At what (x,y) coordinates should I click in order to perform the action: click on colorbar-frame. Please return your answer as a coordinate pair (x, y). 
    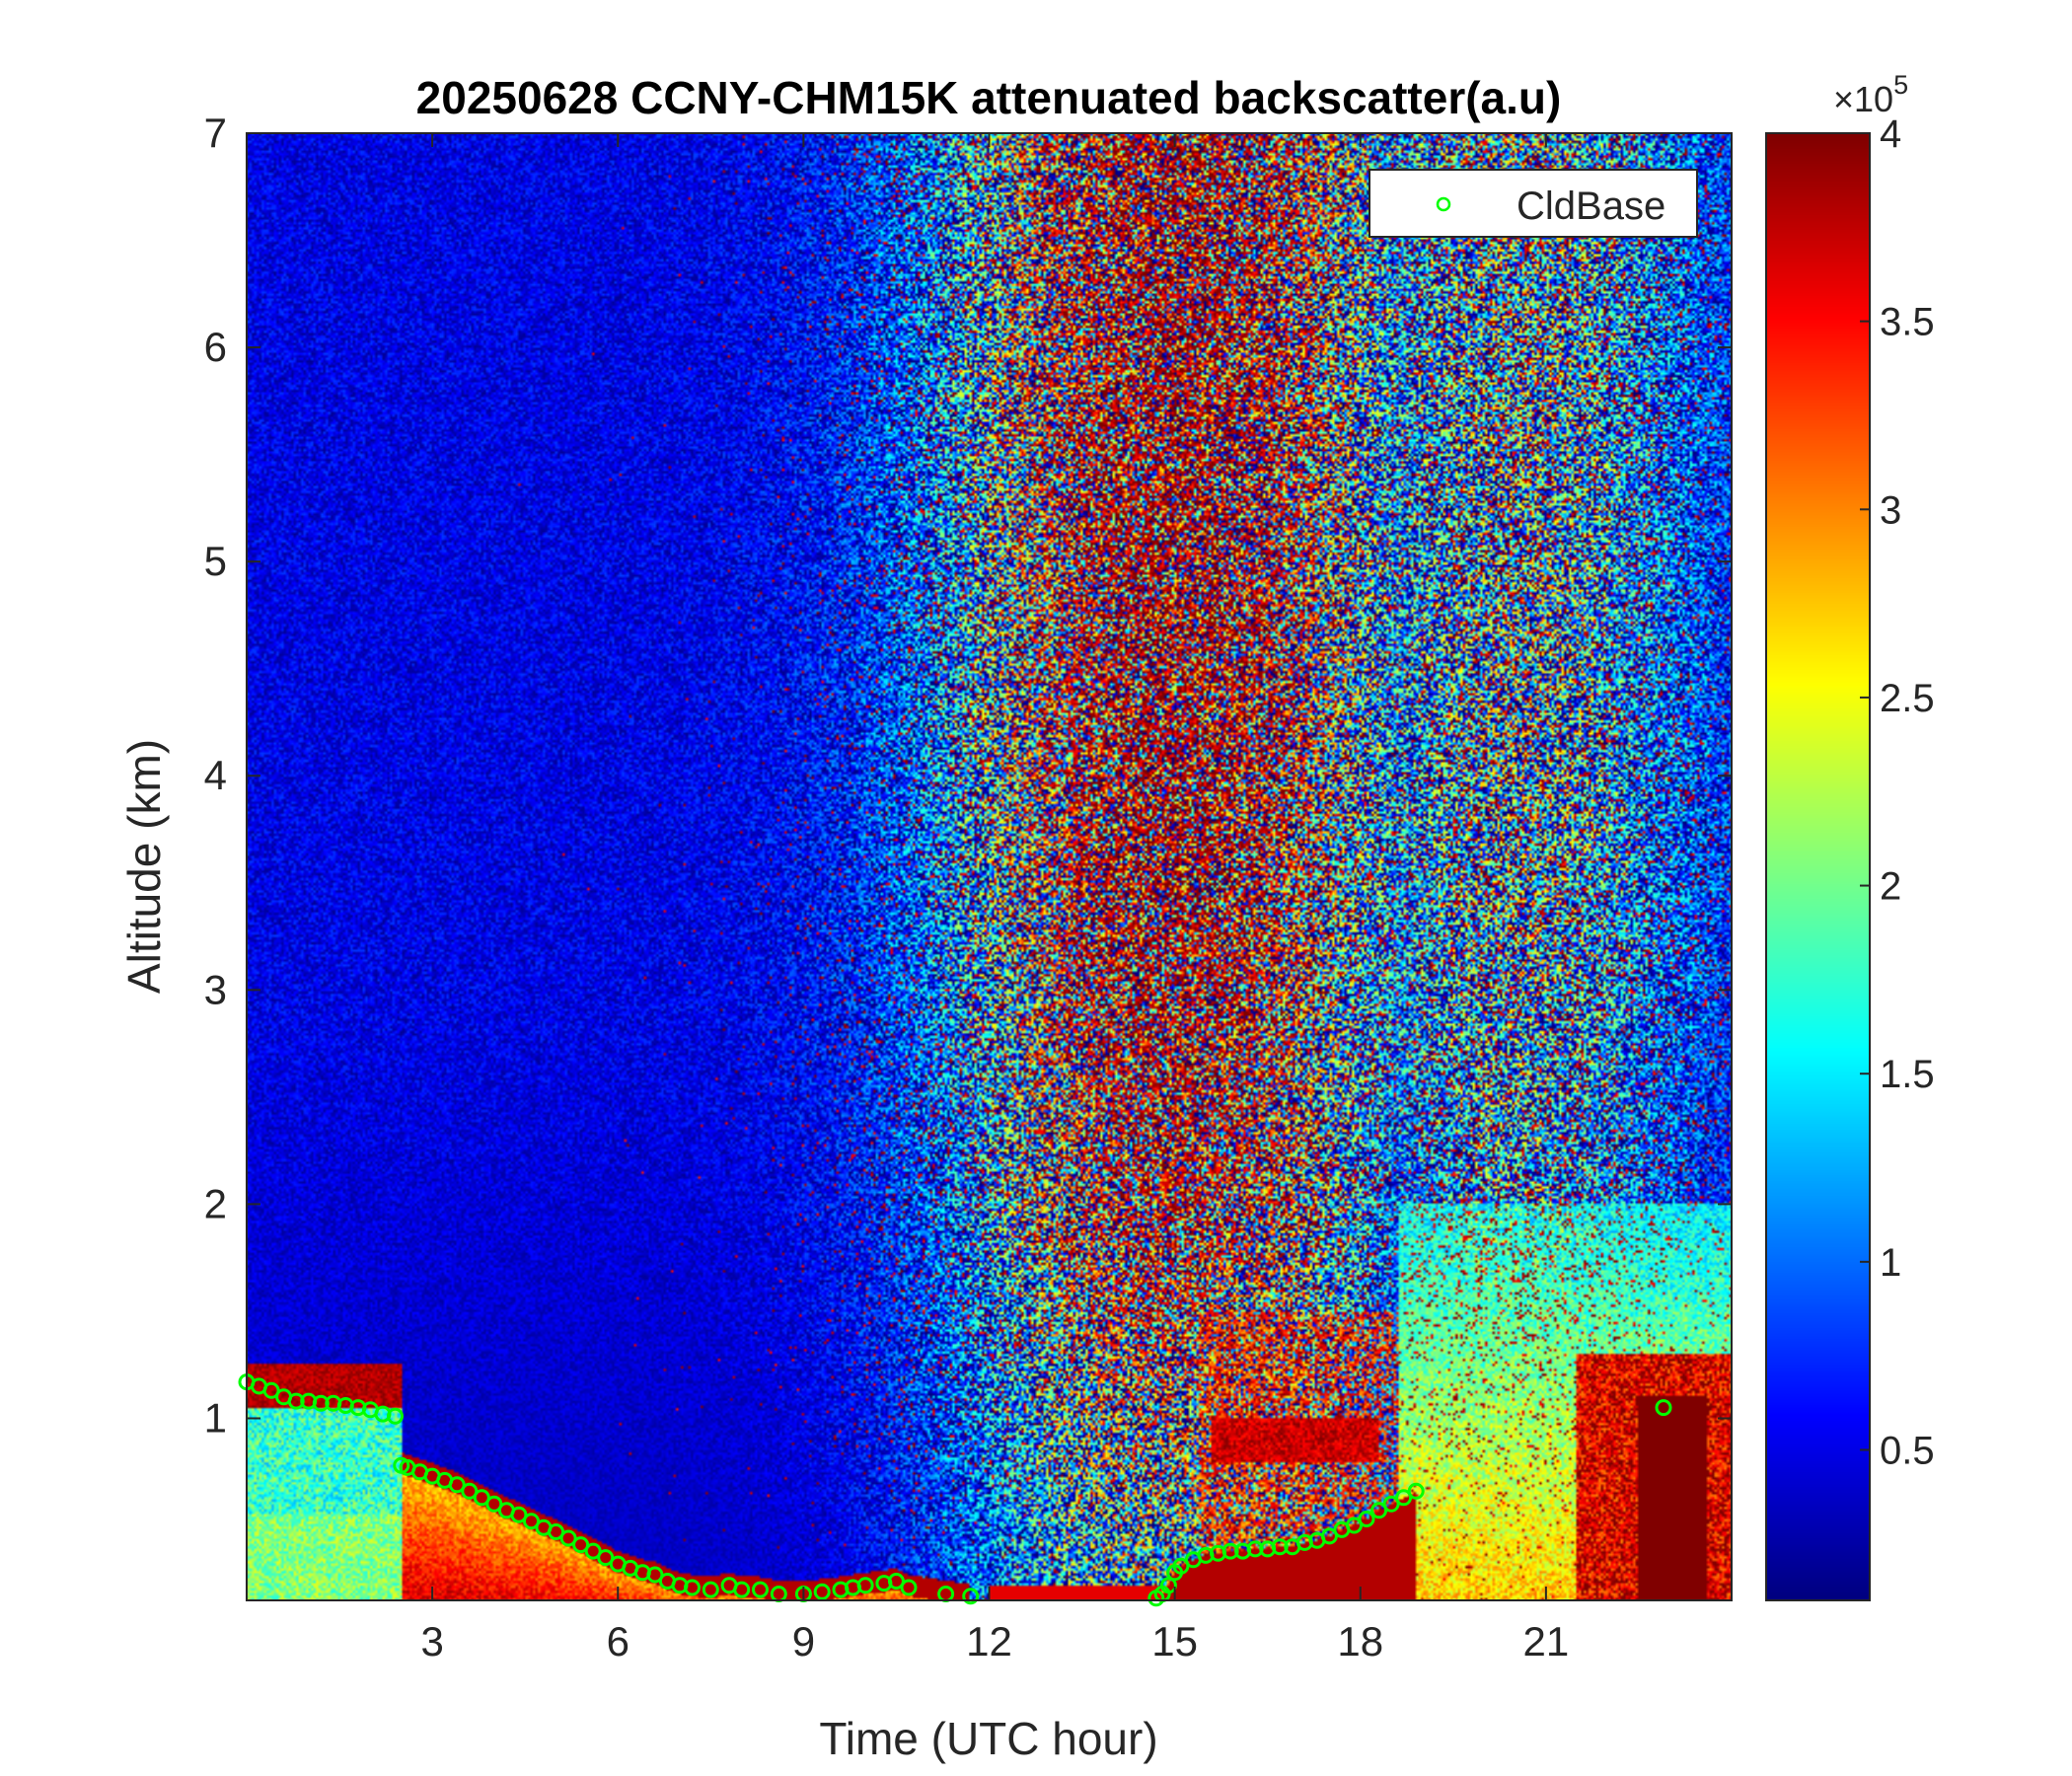
    Looking at the image, I should click on (1818, 866).